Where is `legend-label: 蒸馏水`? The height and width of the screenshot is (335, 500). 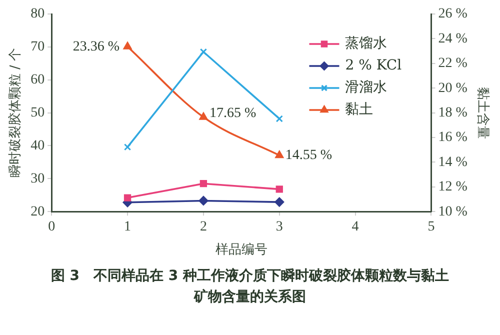 legend-label: 蒸馏水 is located at coordinates (366, 44).